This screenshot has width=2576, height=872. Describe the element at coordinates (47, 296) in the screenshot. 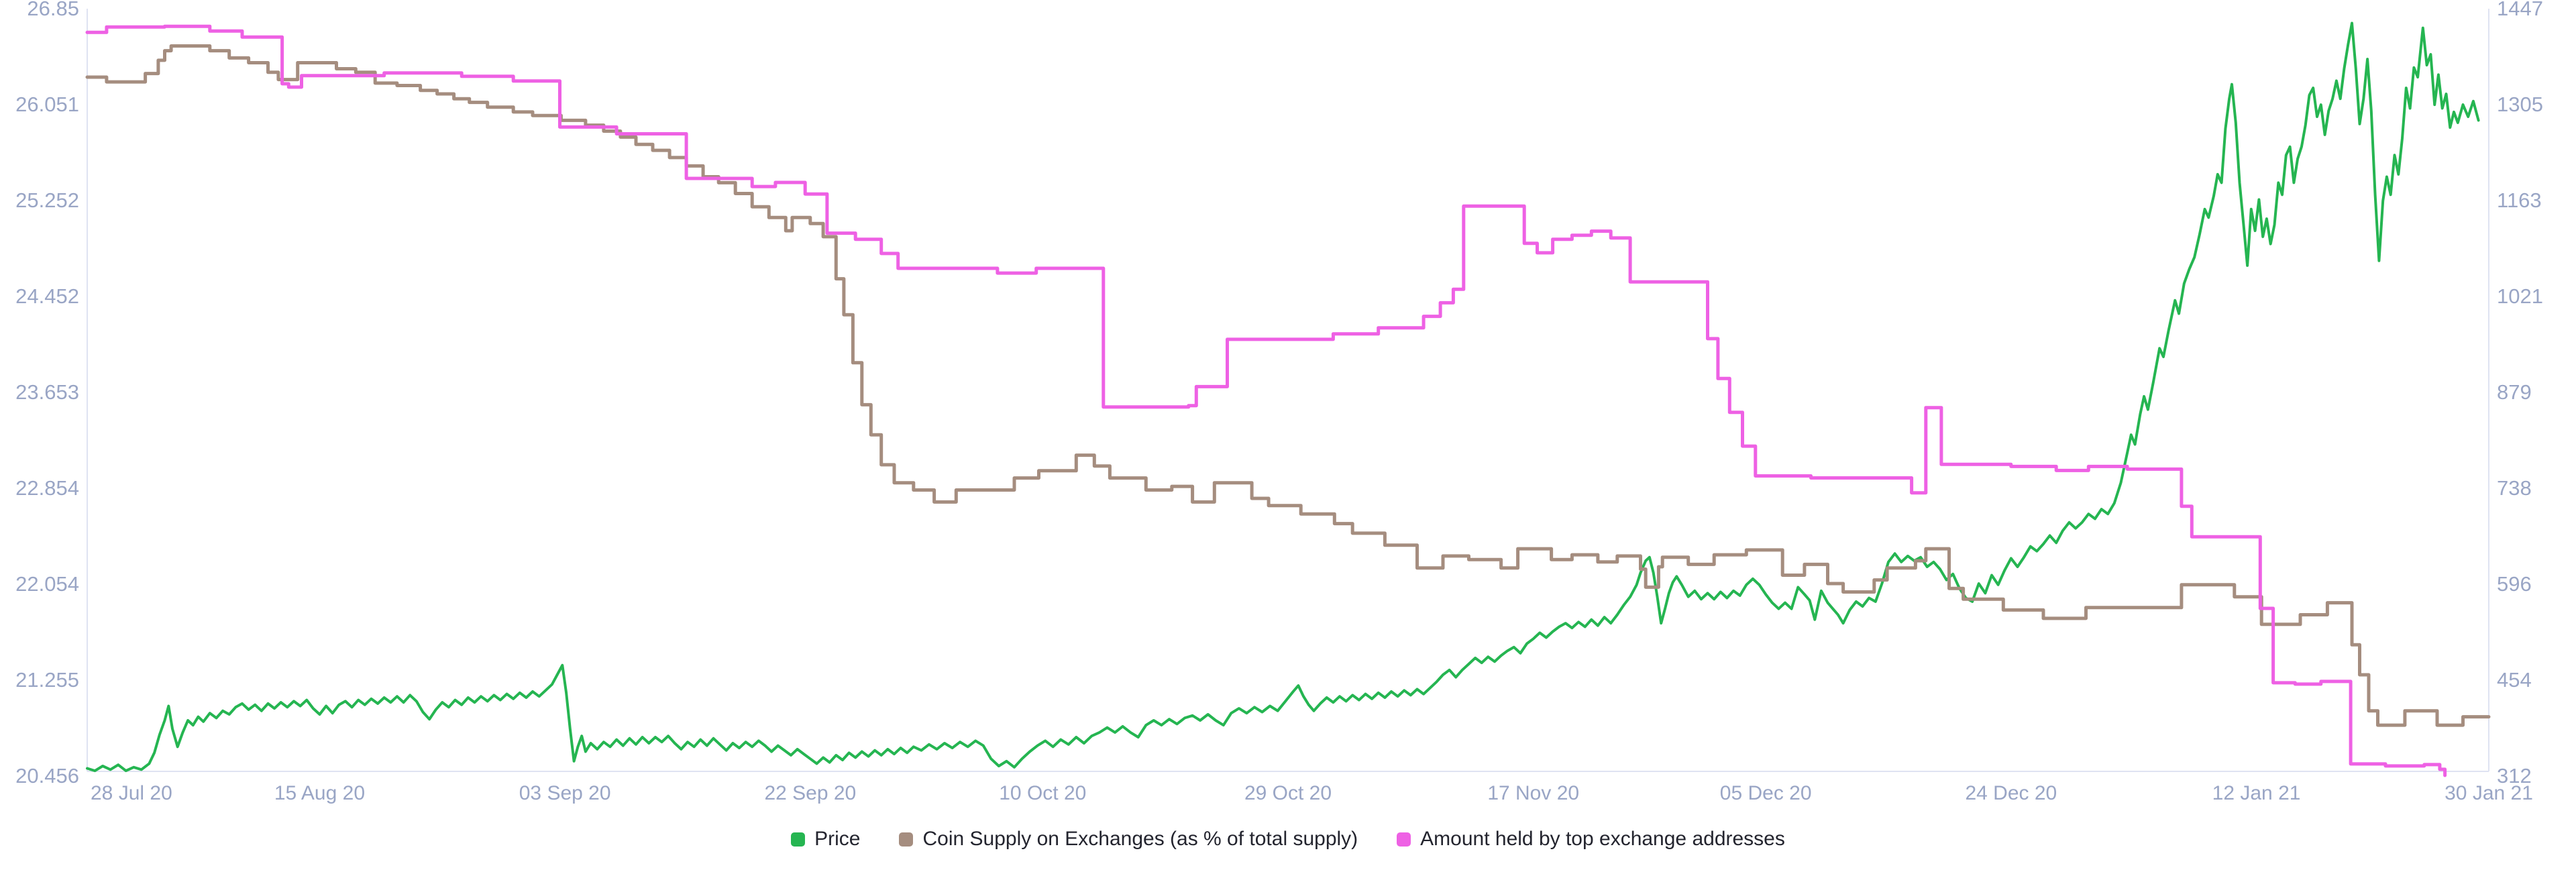

I see `left-axis-tick: 24.452` at that location.